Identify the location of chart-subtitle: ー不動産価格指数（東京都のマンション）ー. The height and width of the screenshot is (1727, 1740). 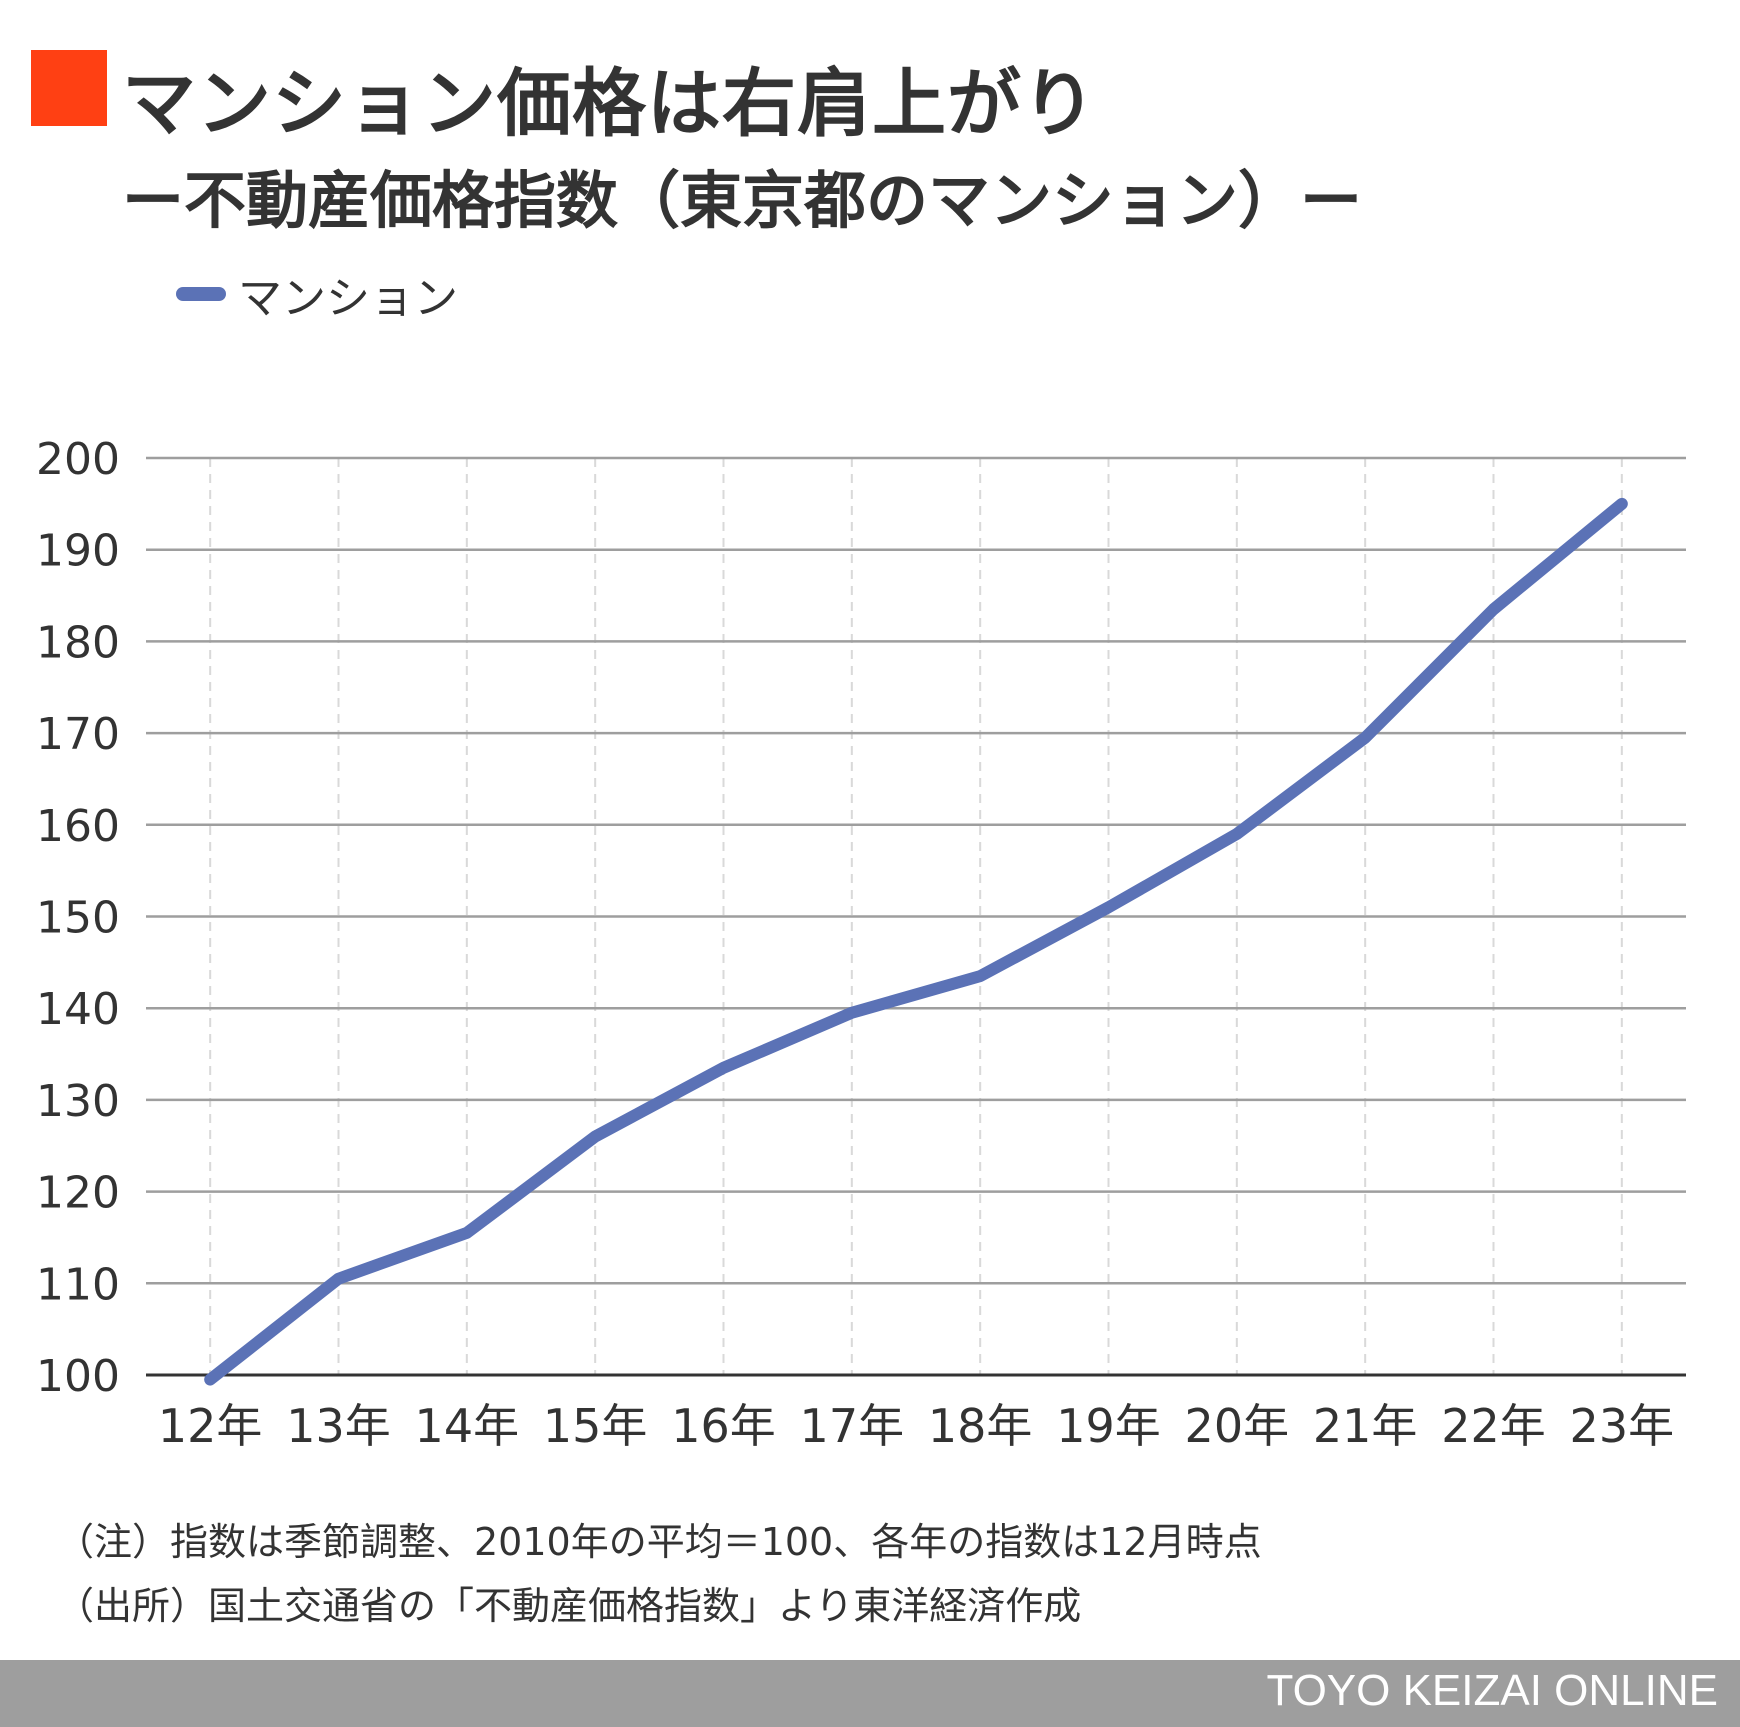
(742, 200).